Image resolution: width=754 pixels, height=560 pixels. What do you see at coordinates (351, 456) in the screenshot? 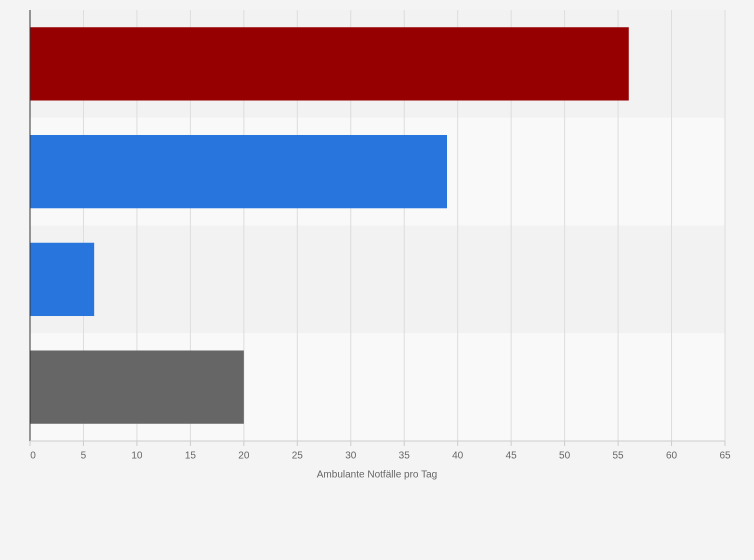
I see `x-tick-label: 30` at bounding box center [351, 456].